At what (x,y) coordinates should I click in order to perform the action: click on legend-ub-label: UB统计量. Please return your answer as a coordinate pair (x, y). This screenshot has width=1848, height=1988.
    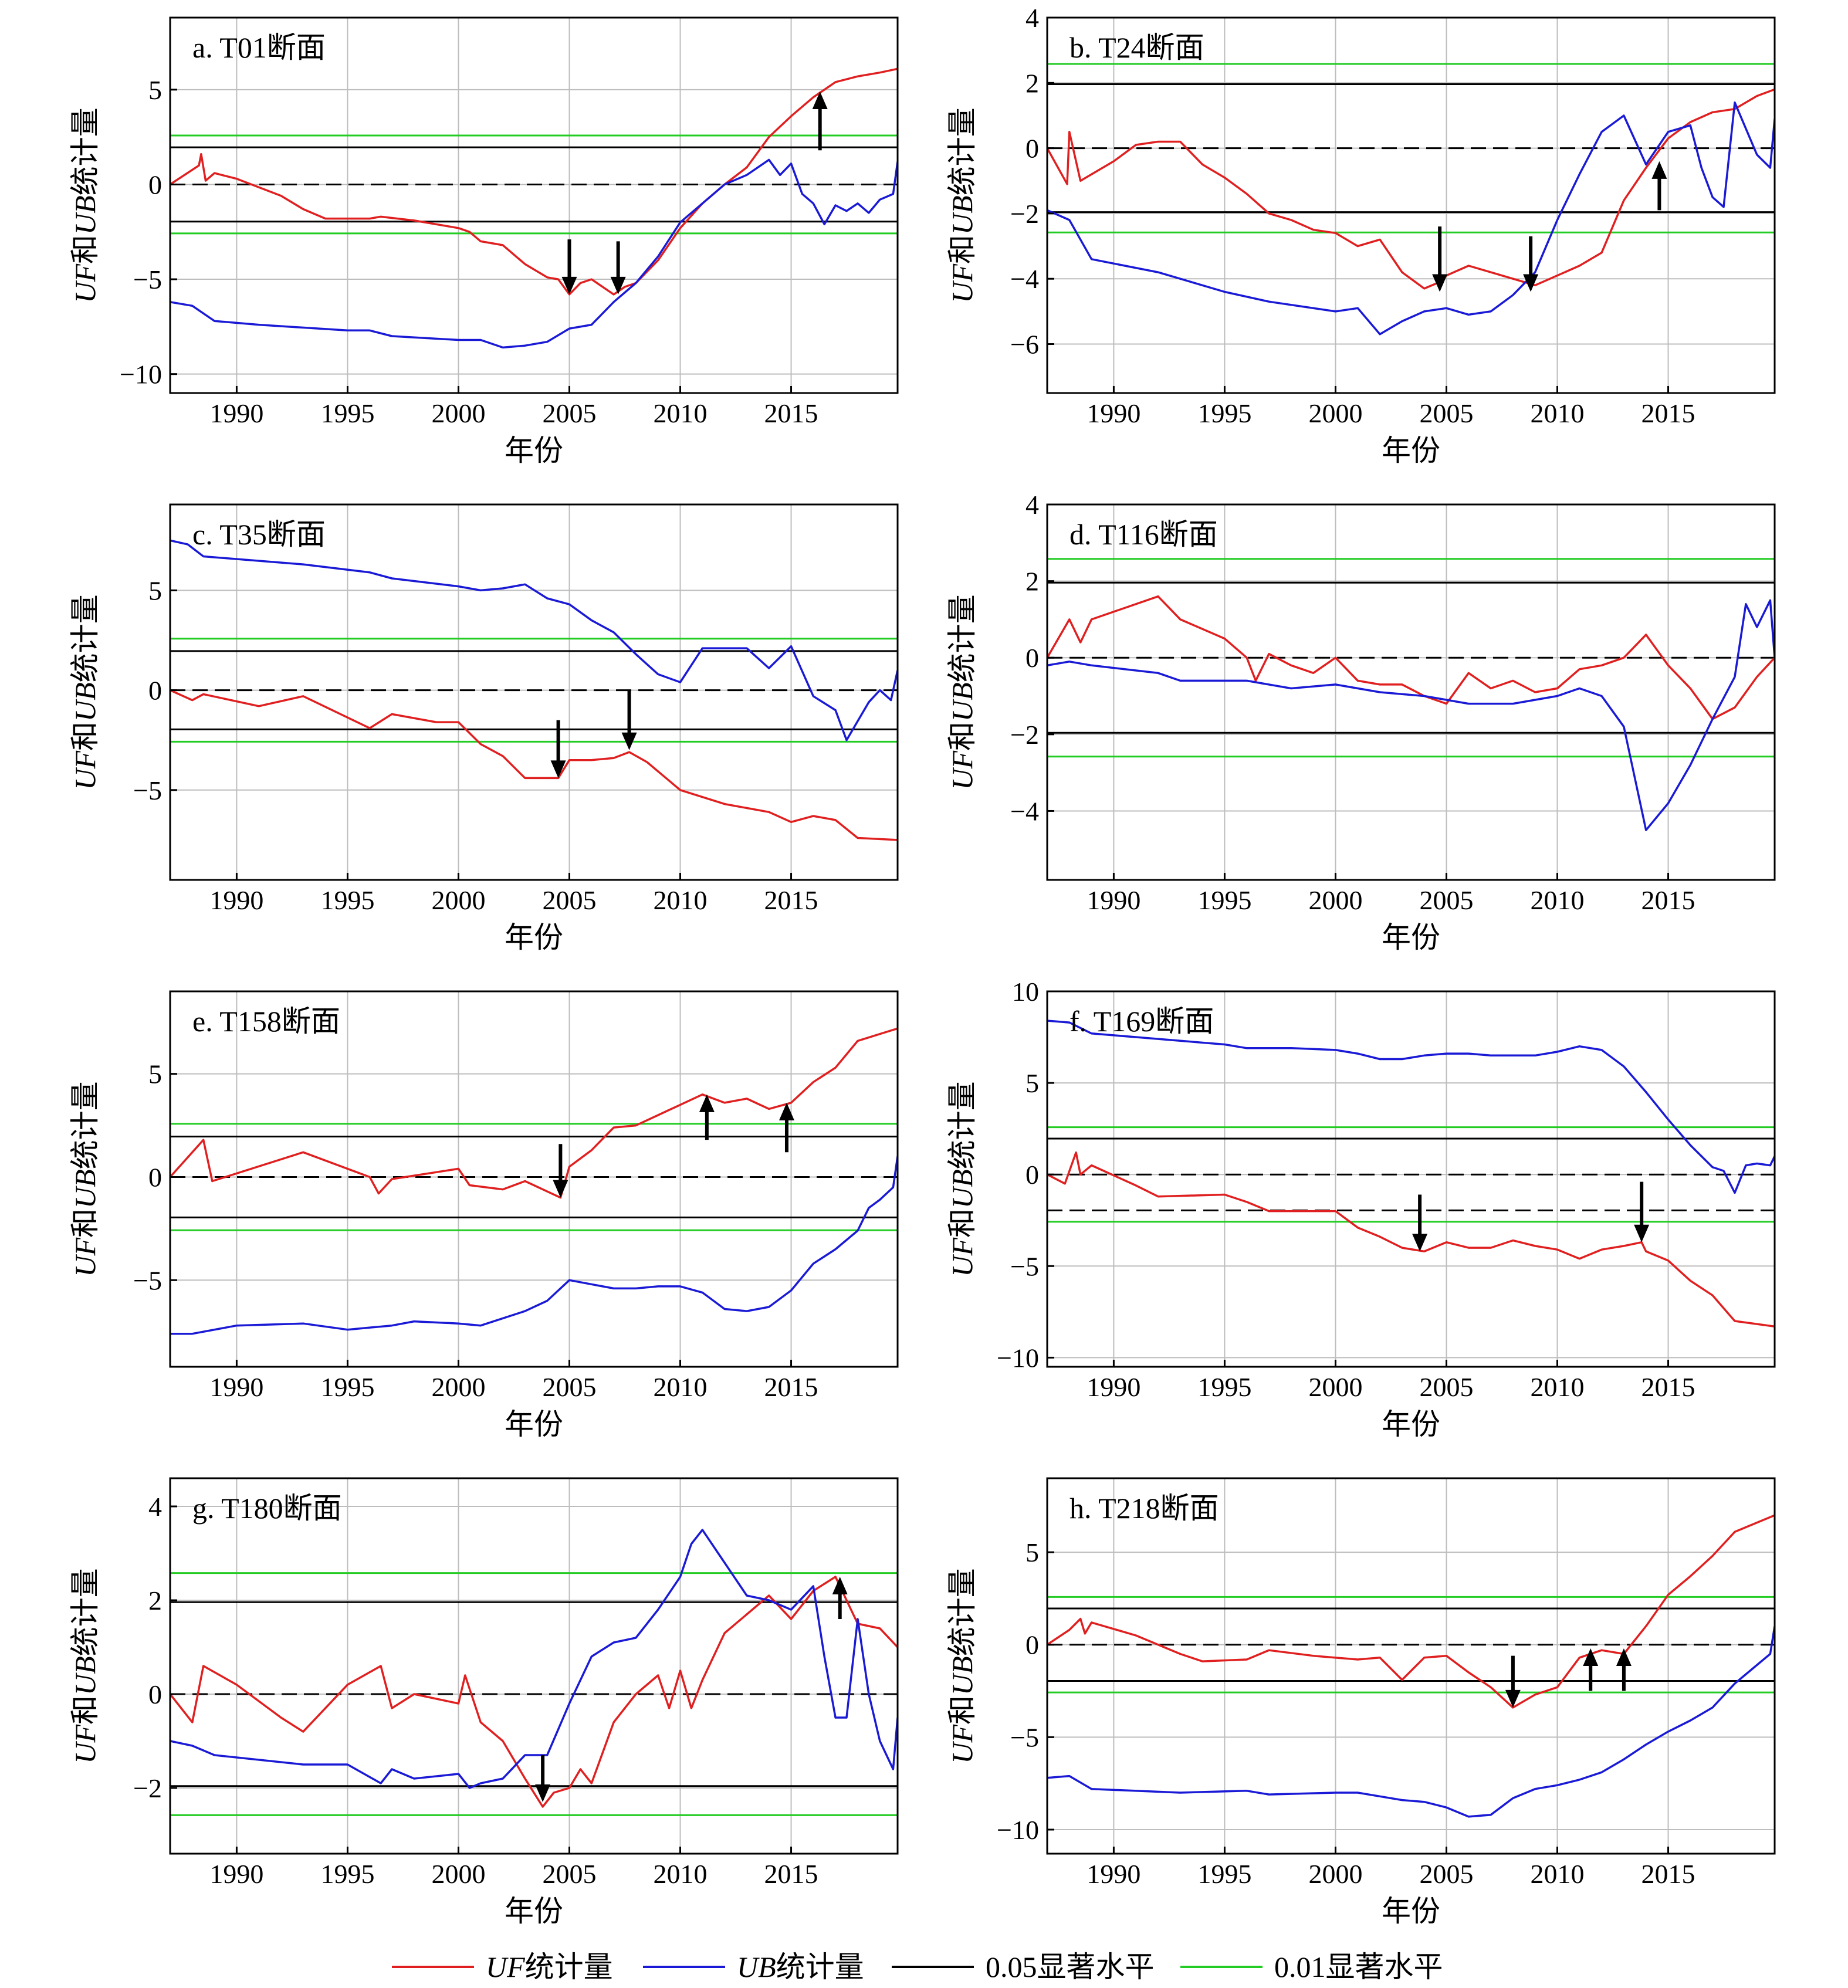
    Looking at the image, I should click on (801, 1966).